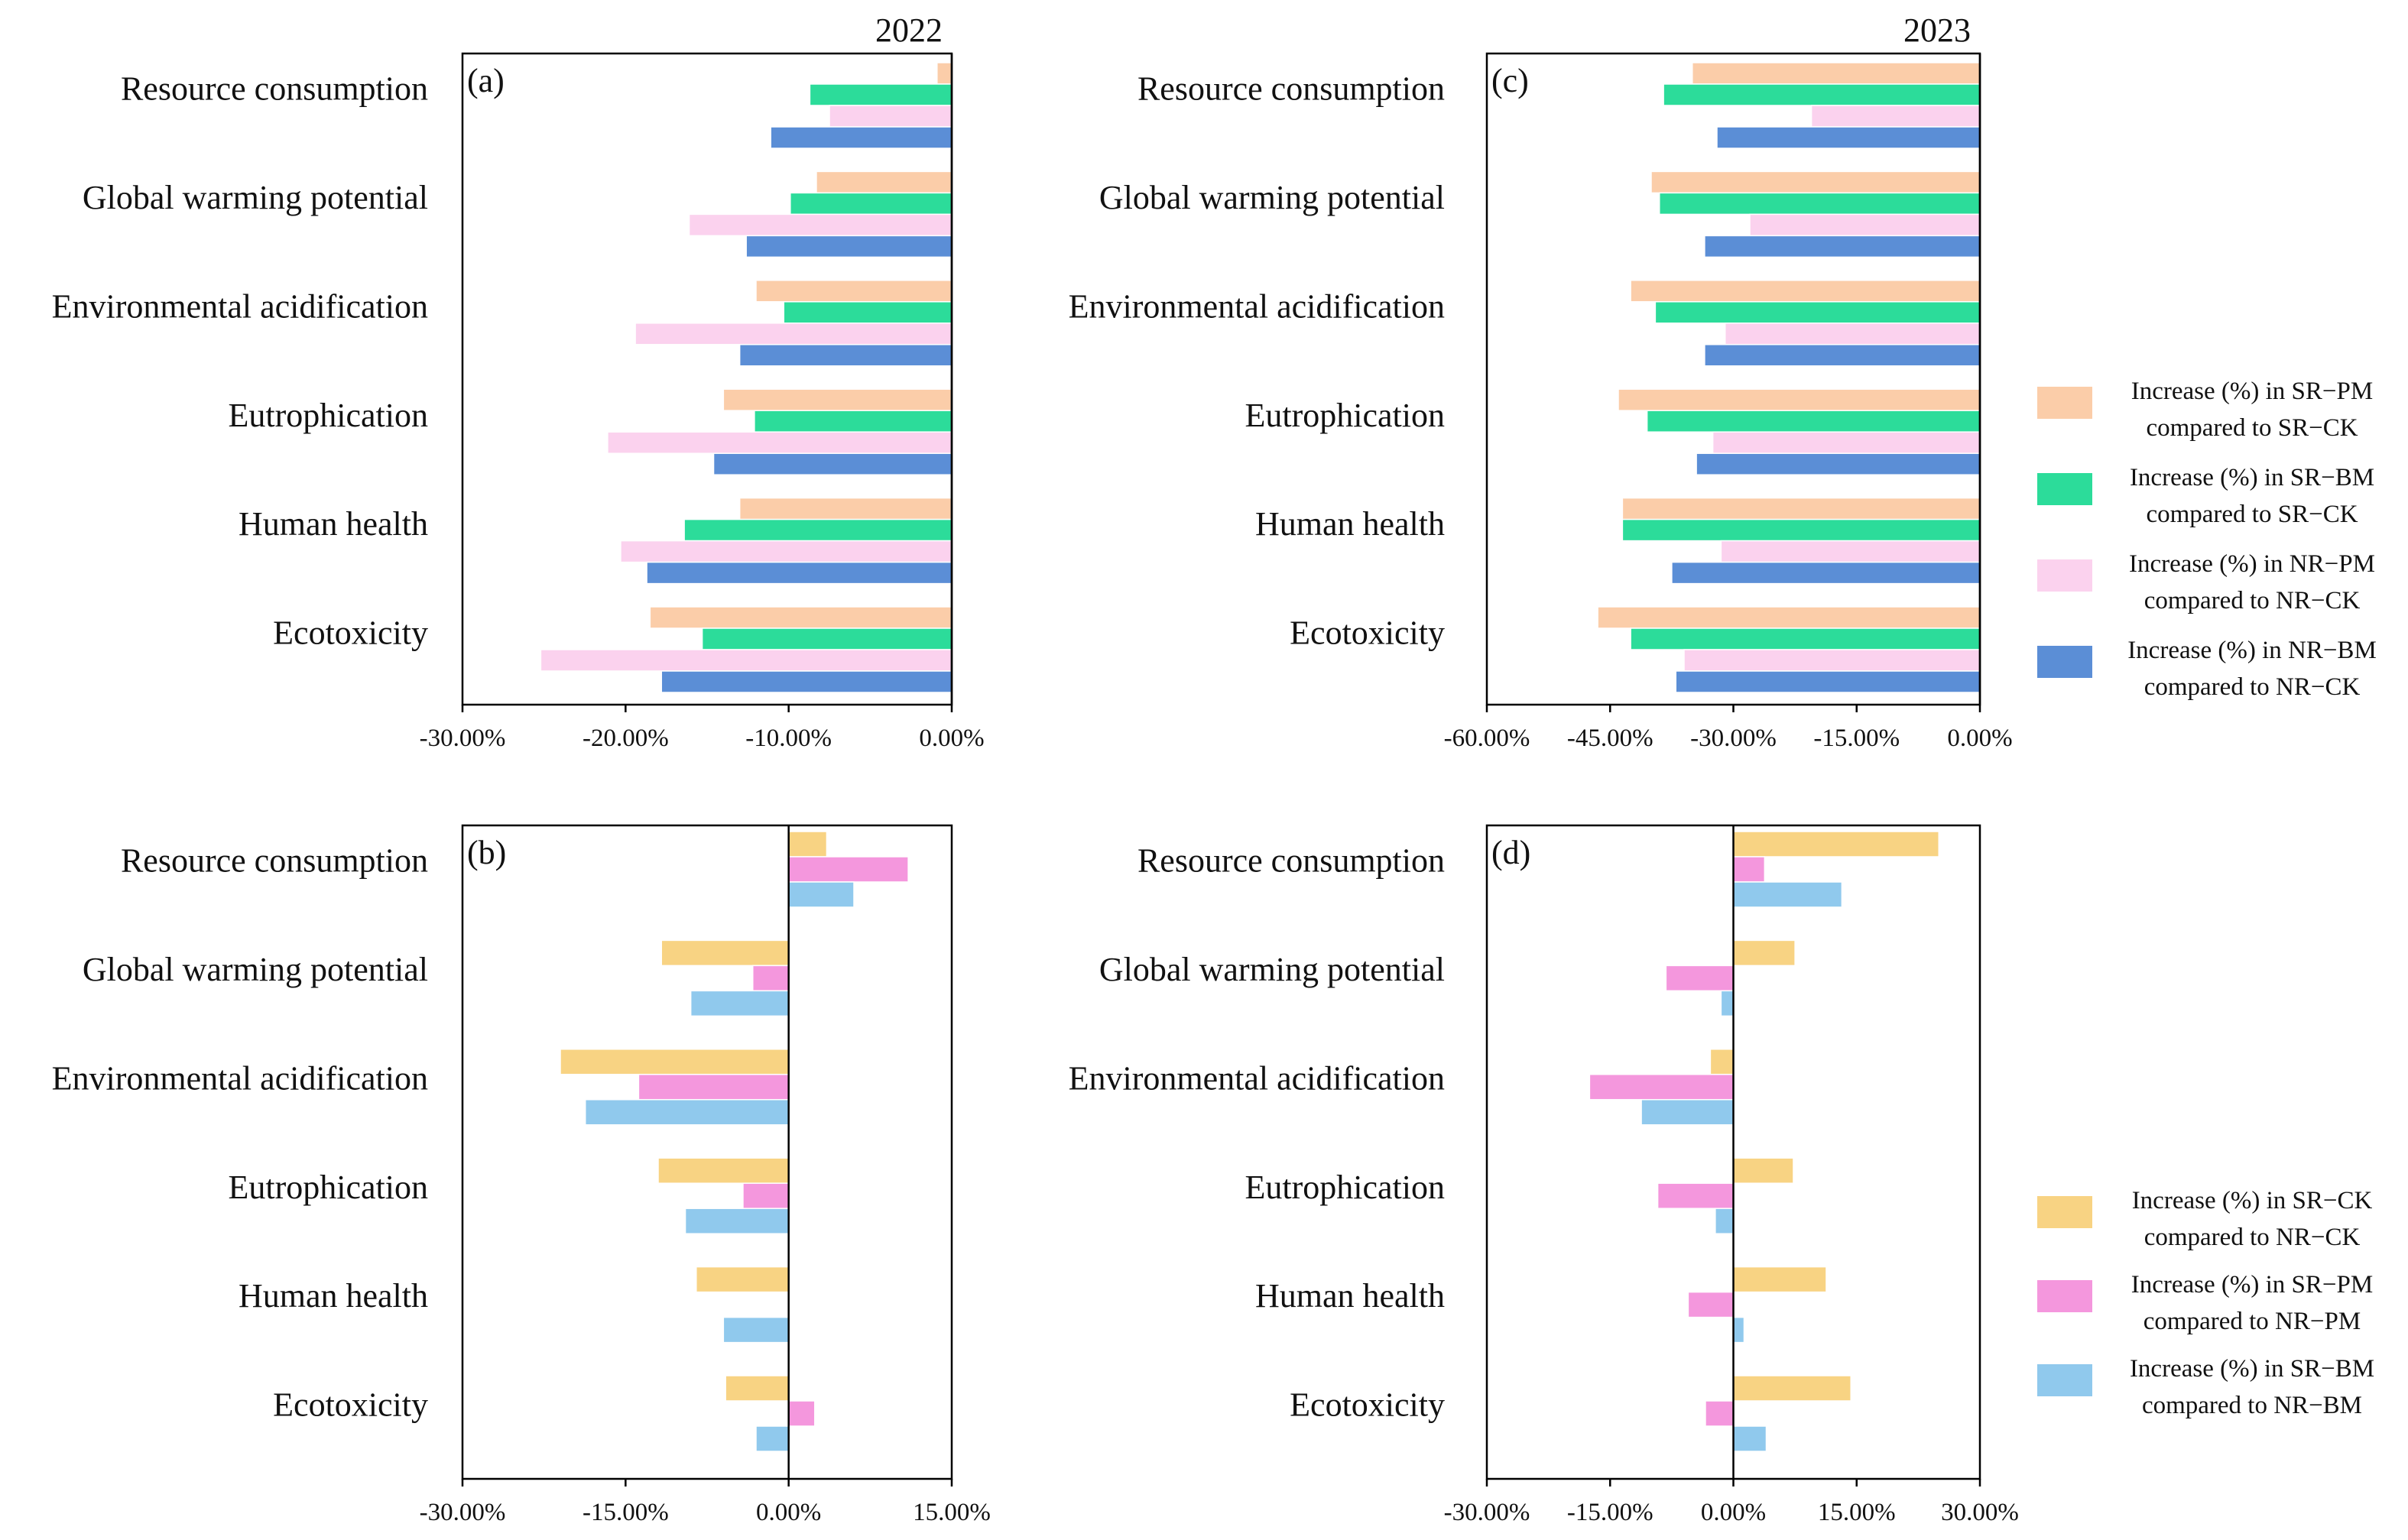  Describe the element at coordinates (1291, 861) in the screenshot. I see `category-label-d: Resource consumption` at that location.